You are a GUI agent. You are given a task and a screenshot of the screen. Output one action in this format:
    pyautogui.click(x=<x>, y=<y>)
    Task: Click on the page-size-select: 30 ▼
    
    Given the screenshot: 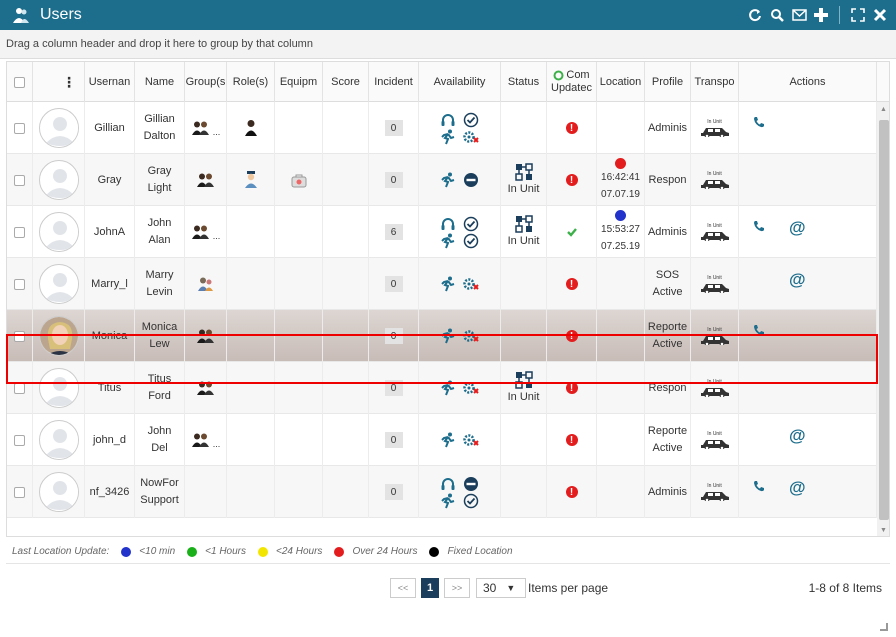 What is the action you would take?
    pyautogui.click(x=501, y=588)
    